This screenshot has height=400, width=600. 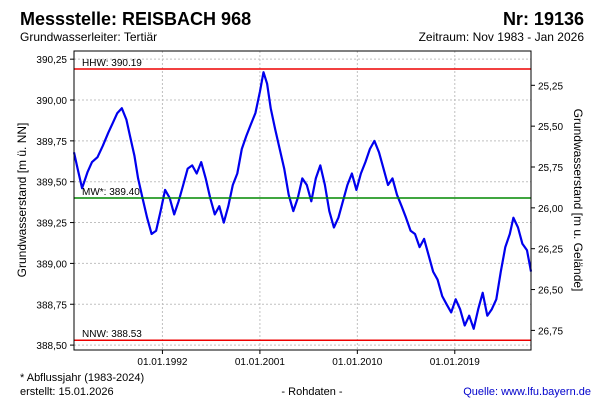 What do you see at coordinates (550, 168) in the screenshot?
I see `y-right-tick-label: 25,75` at bounding box center [550, 168].